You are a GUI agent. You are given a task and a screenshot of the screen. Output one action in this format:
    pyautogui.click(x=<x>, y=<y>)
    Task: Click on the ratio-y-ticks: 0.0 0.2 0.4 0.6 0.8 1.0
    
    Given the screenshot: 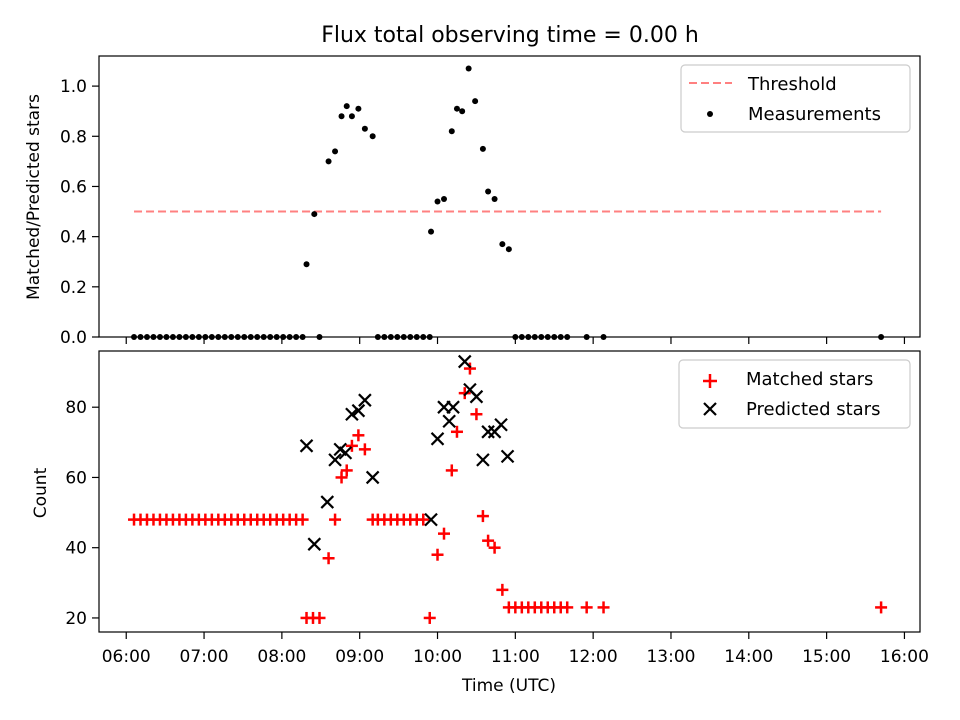 What is the action you would take?
    pyautogui.click(x=79, y=212)
    